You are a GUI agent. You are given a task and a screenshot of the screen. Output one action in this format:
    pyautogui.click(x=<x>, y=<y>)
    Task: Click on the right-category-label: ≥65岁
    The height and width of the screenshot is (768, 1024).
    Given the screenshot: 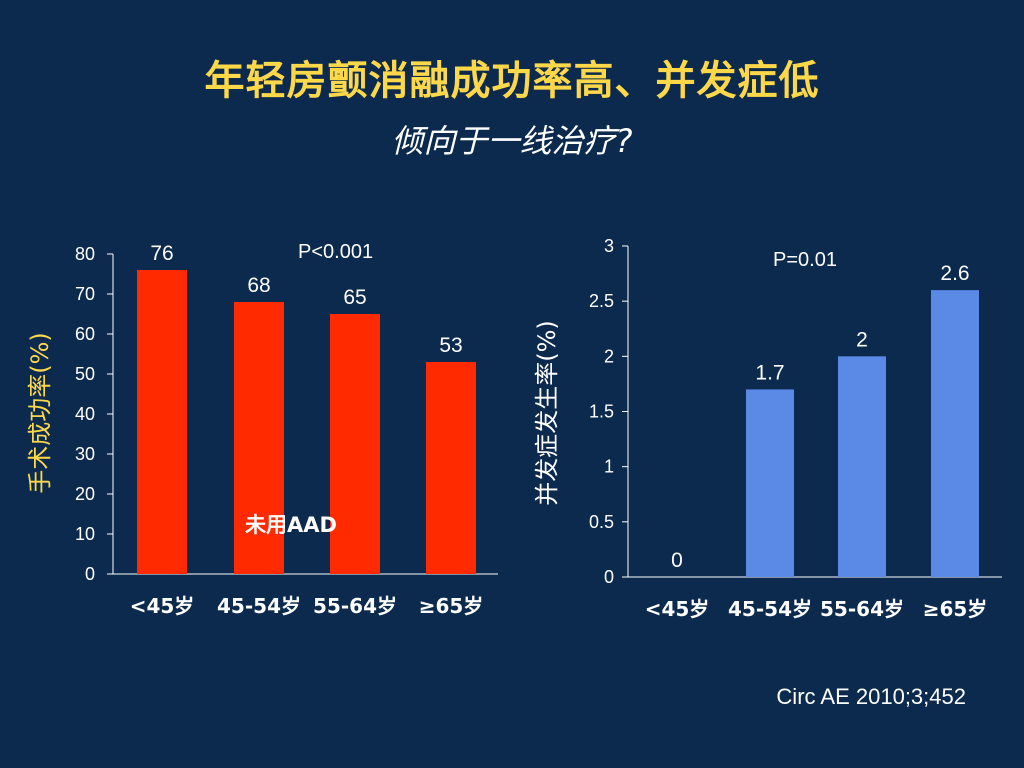 What is the action you would take?
    pyautogui.click(x=955, y=609)
    